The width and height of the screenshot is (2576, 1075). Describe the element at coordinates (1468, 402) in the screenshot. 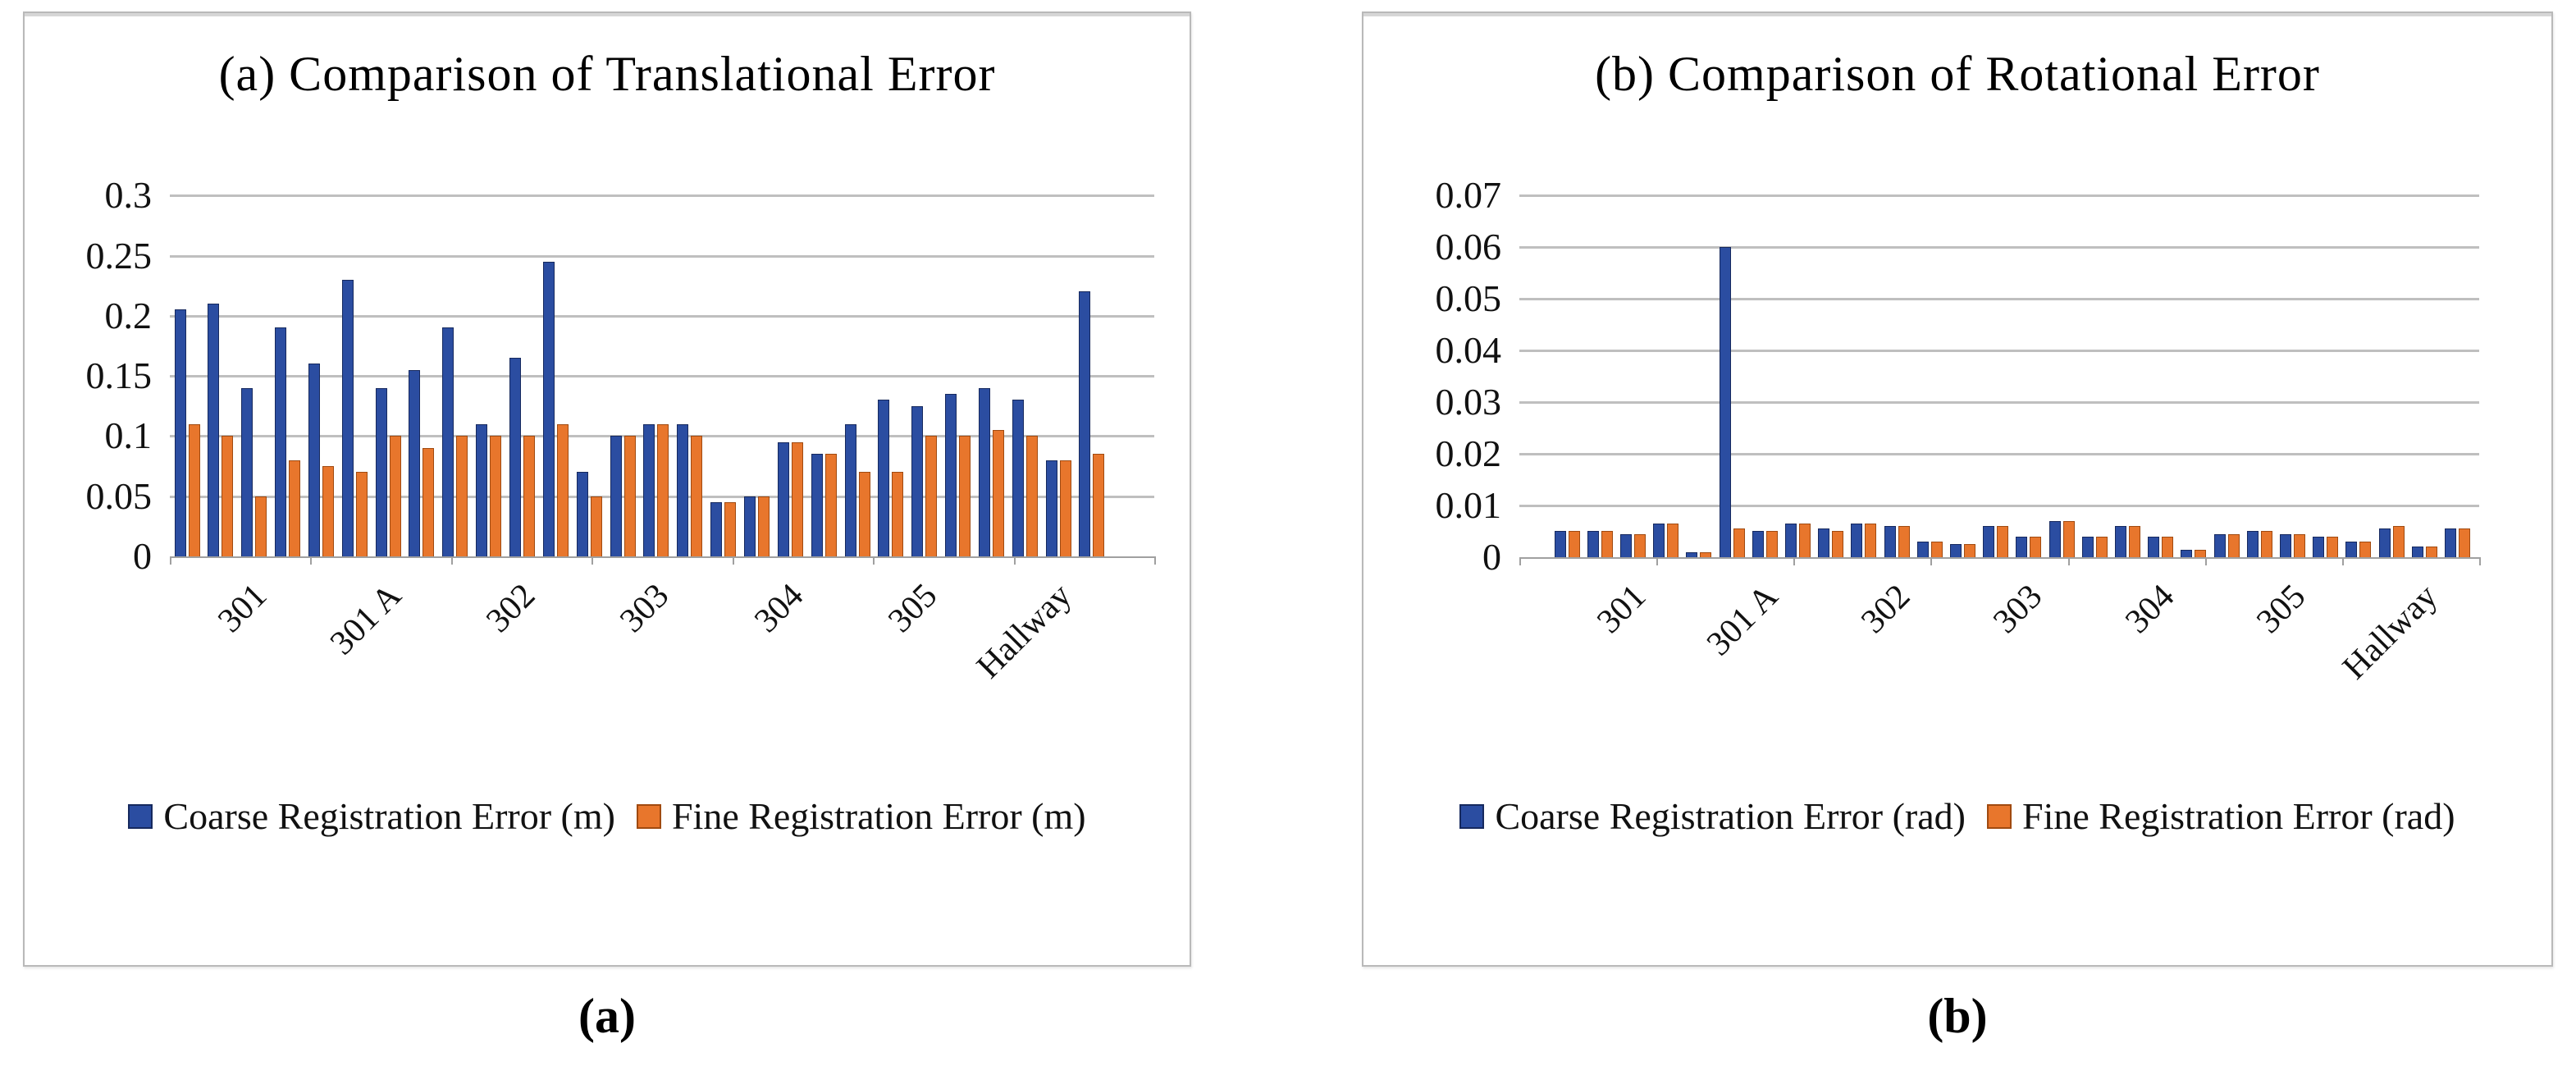

I see `y-tick-label: 0.03` at that location.